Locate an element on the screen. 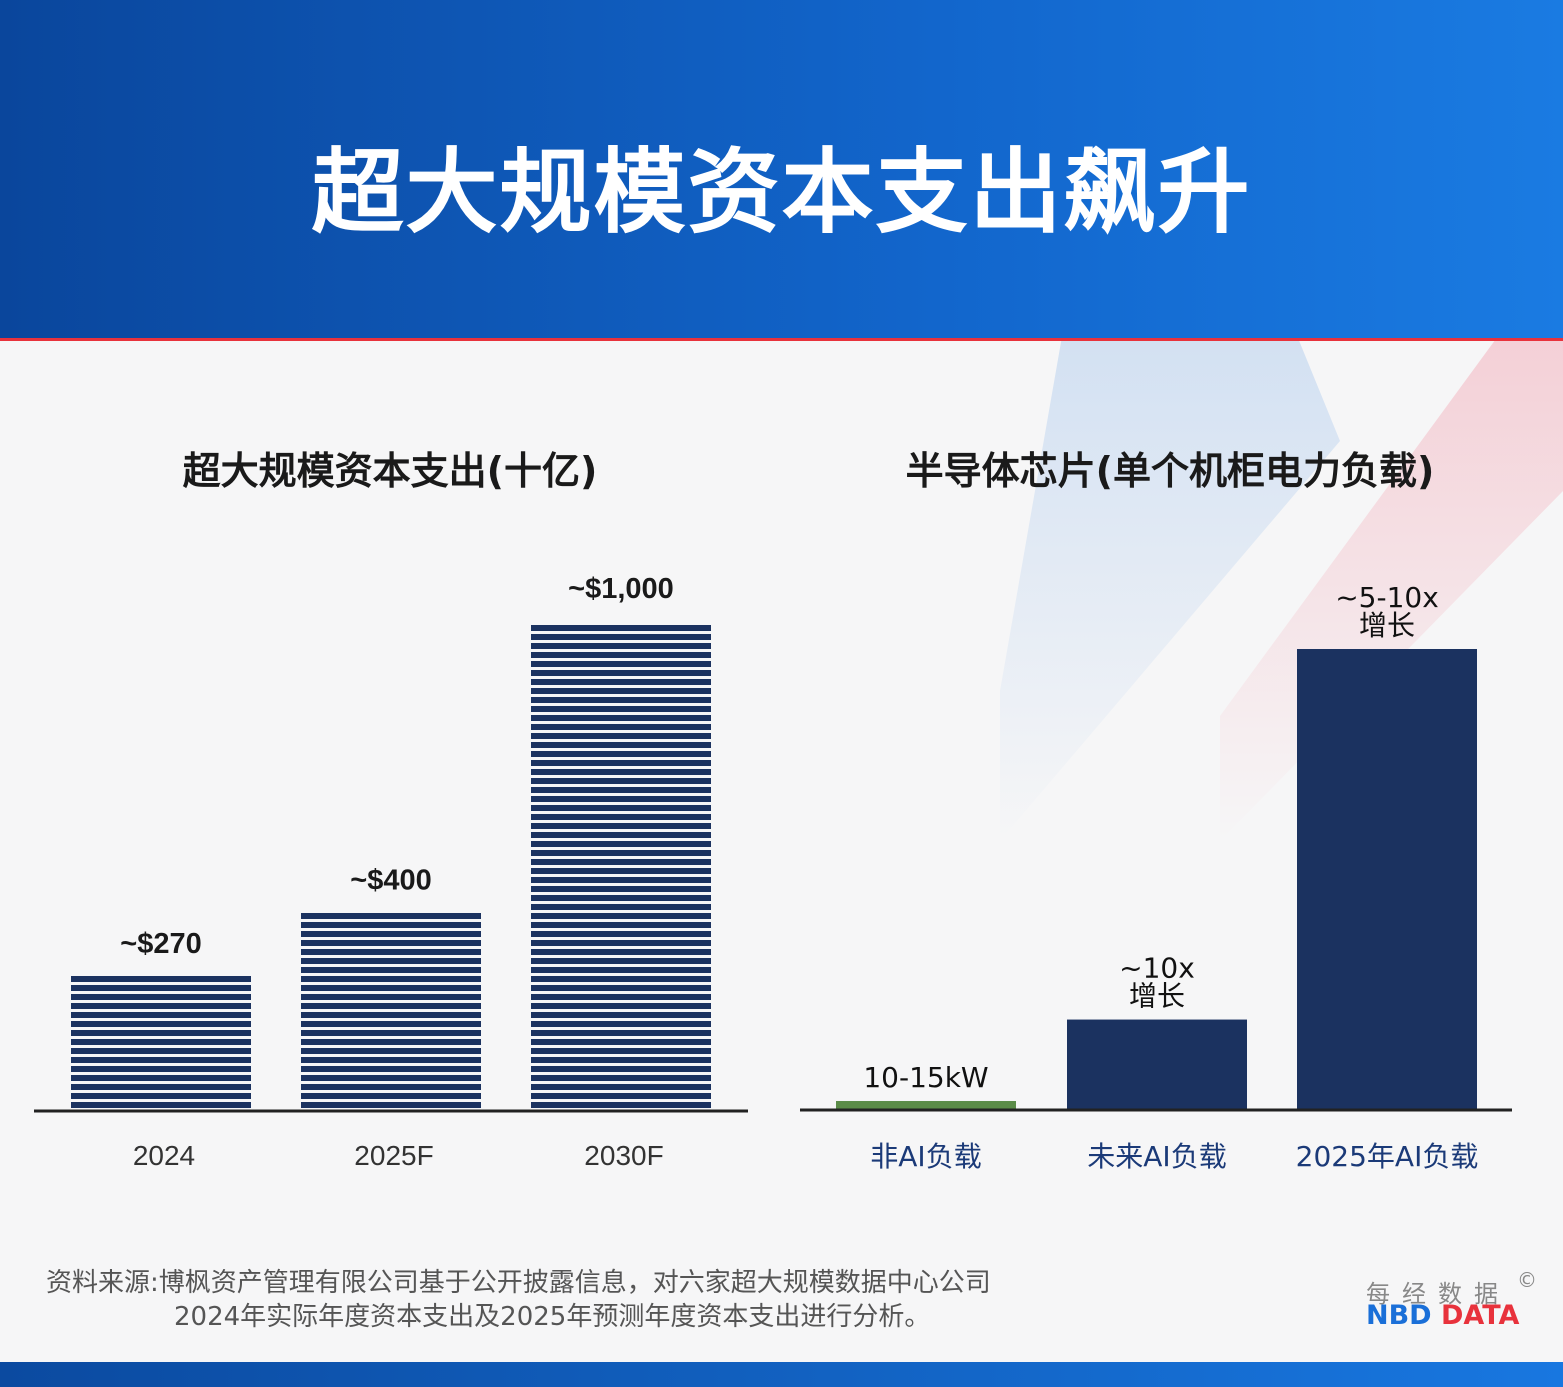 The width and height of the screenshot is (1563, 1387). bar-2024 is located at coordinates (161, 1042).